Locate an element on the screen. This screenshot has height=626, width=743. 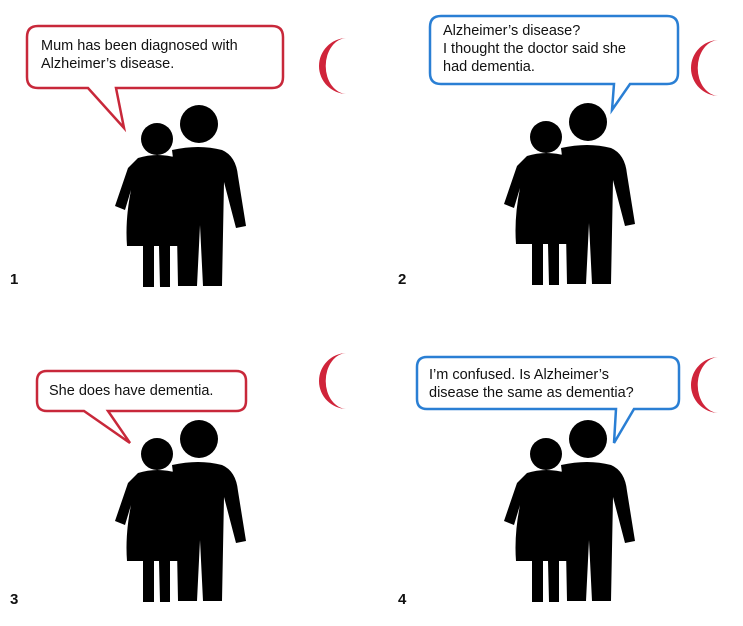
panel-number: 3 is located at coordinates (14, 599).